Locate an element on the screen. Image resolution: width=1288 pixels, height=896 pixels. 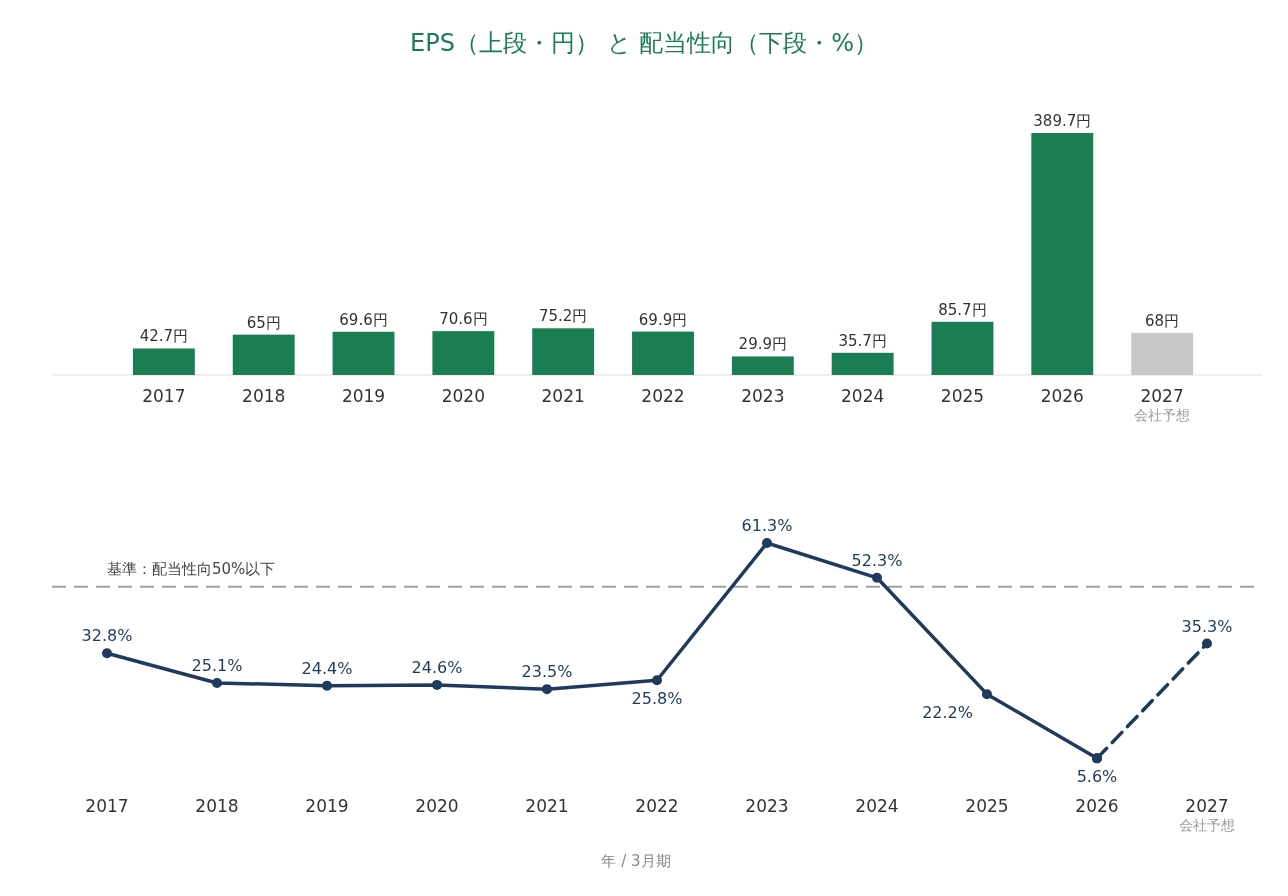
data-label: 24.4% is located at coordinates (327, 668).